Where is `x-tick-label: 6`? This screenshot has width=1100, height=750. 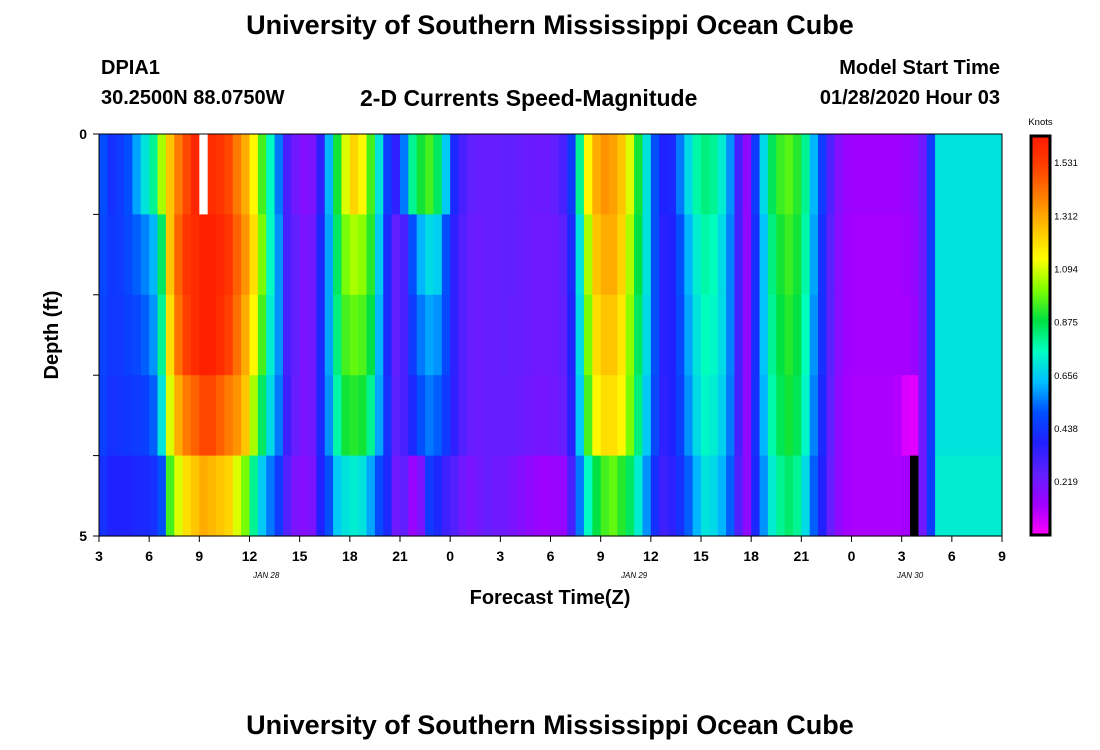
x-tick-label: 6 is located at coordinates (149, 556).